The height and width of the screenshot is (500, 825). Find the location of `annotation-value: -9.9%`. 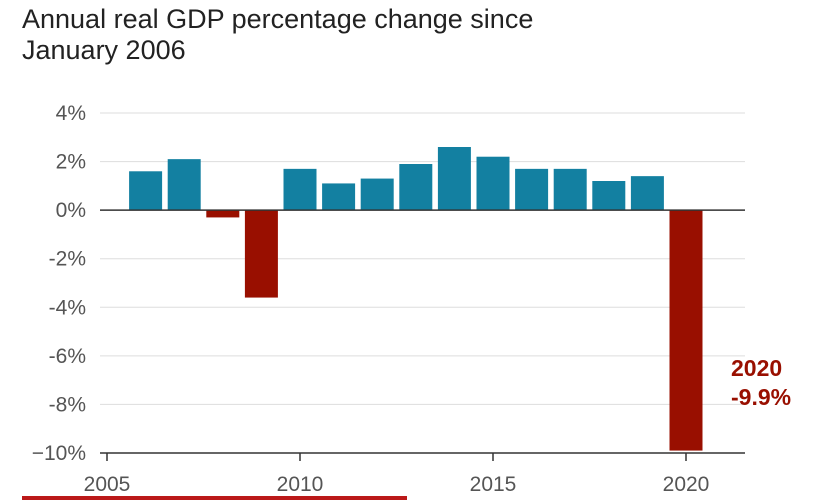

annotation-value: -9.9% is located at coordinates (761, 397).